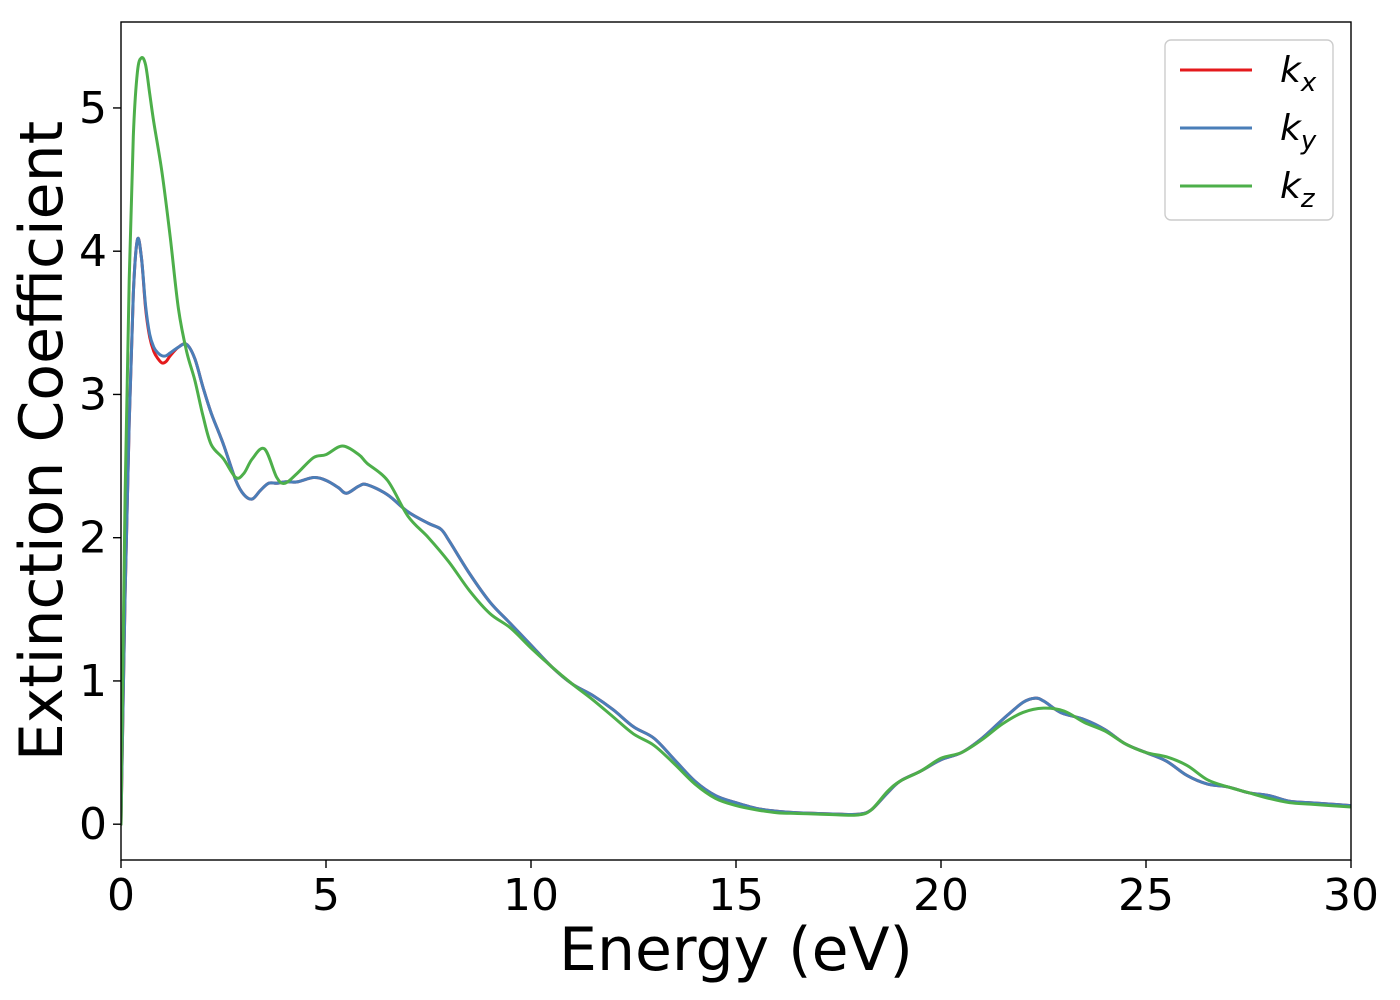 The image size is (1400, 1000). What do you see at coordinates (1298, 74) in the screenshot?
I see `legend-label-x: kx` at bounding box center [1298, 74].